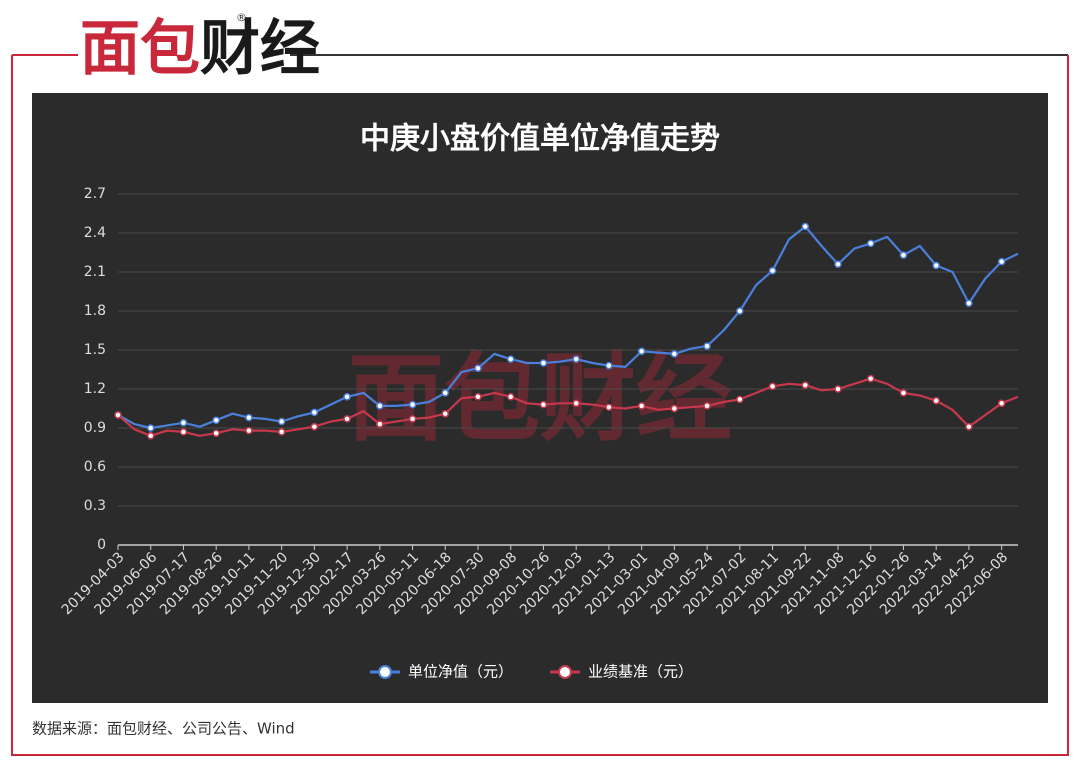 Image resolution: width=1080 pixels, height=772 pixels. Describe the element at coordinates (95, 506) in the screenshot. I see `y-tick-label: 0.3` at that location.